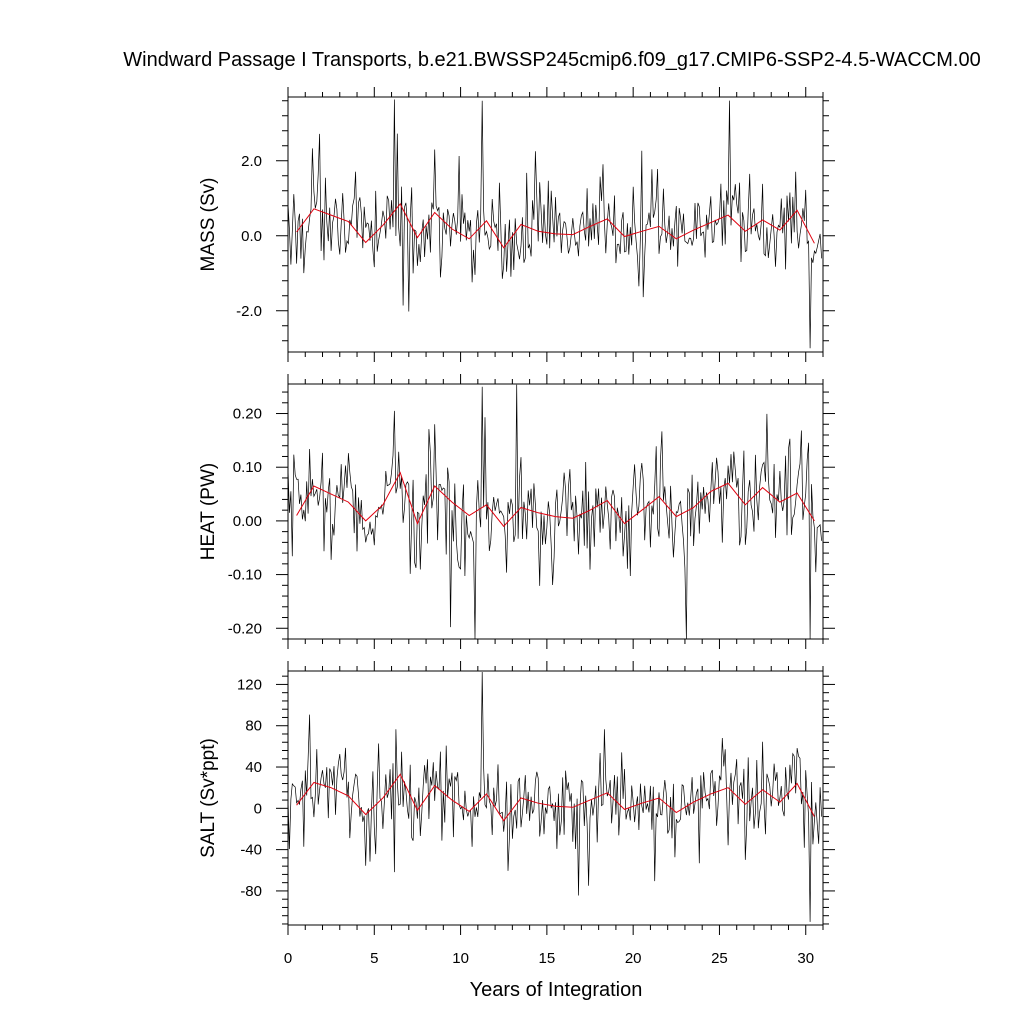  I want to click on y-tick-label: 0.10, so click(247, 467).